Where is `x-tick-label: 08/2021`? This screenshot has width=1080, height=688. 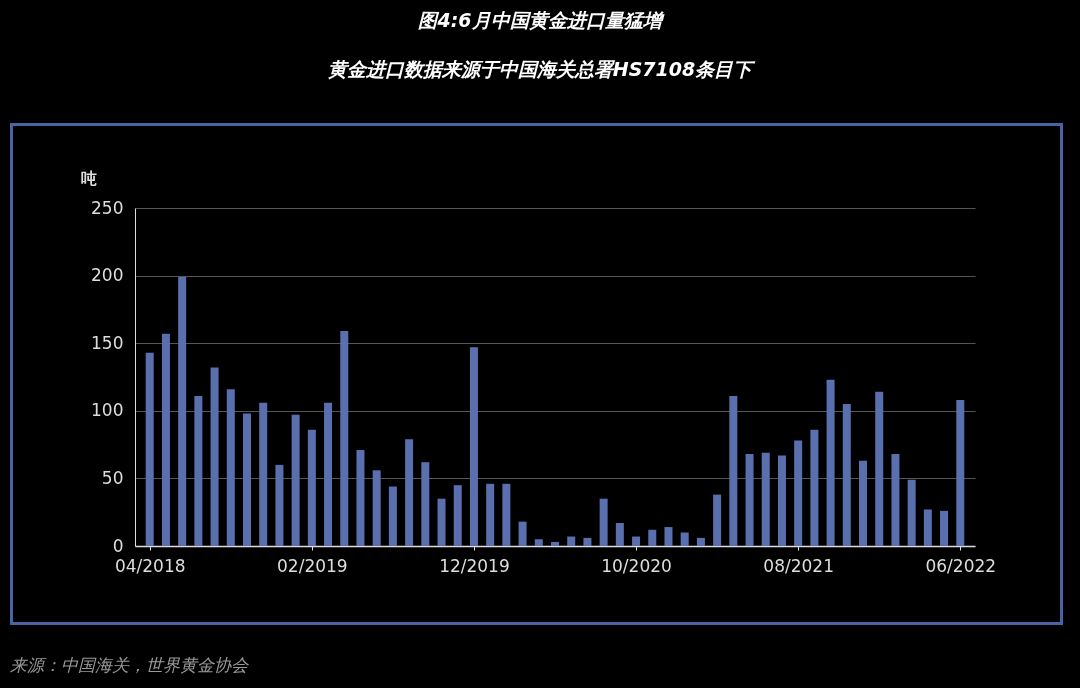
x-tick-label: 08/2021 is located at coordinates (798, 565).